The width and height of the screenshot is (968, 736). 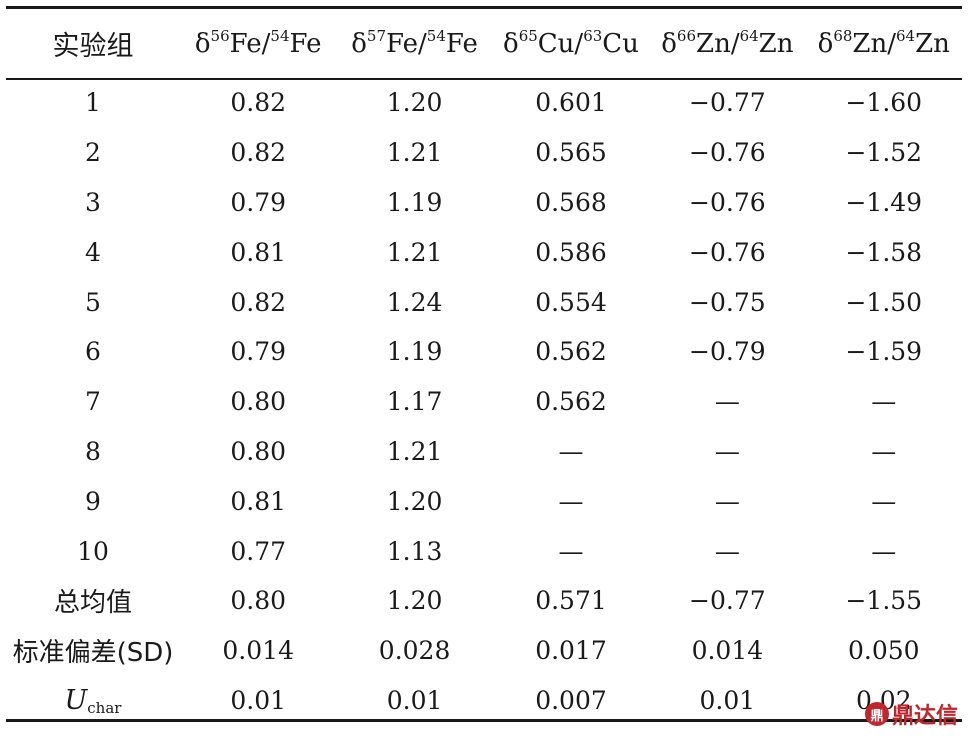 I want to click on table-cell: −0.75, so click(x=727, y=302).